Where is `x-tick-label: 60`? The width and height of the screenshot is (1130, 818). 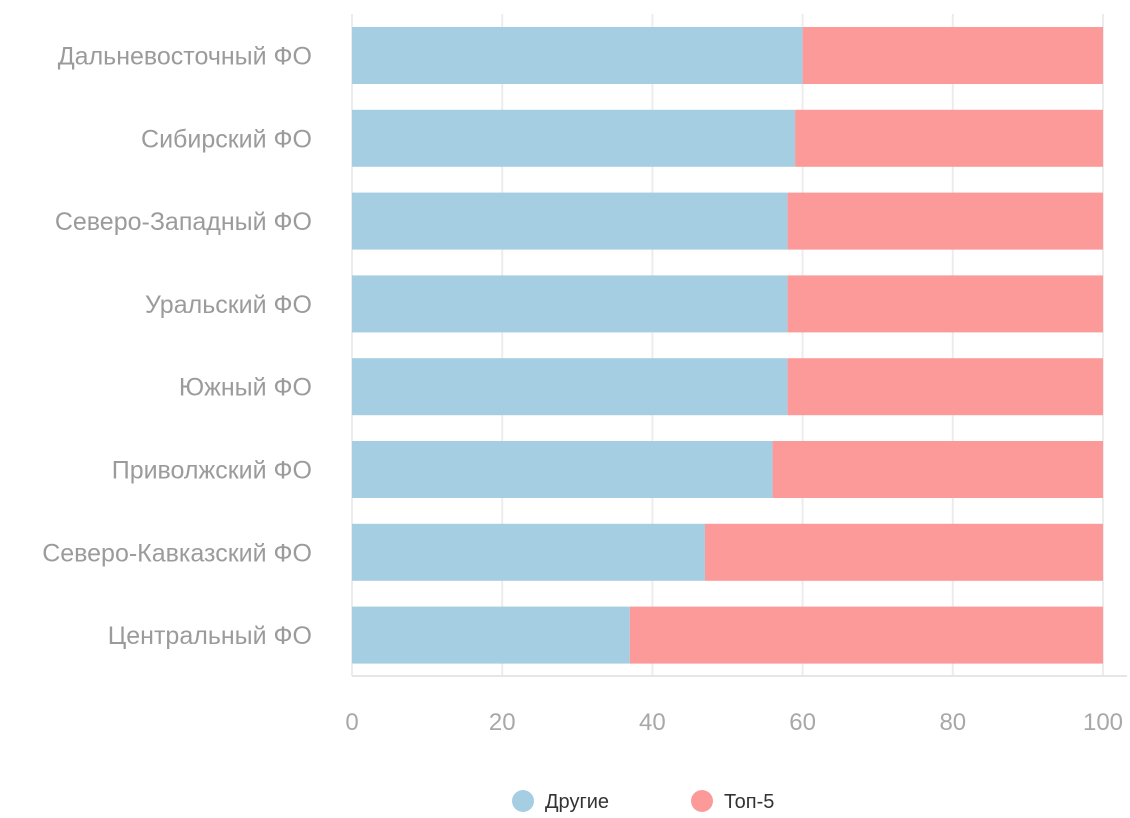
x-tick-label: 60 is located at coordinates (802, 722).